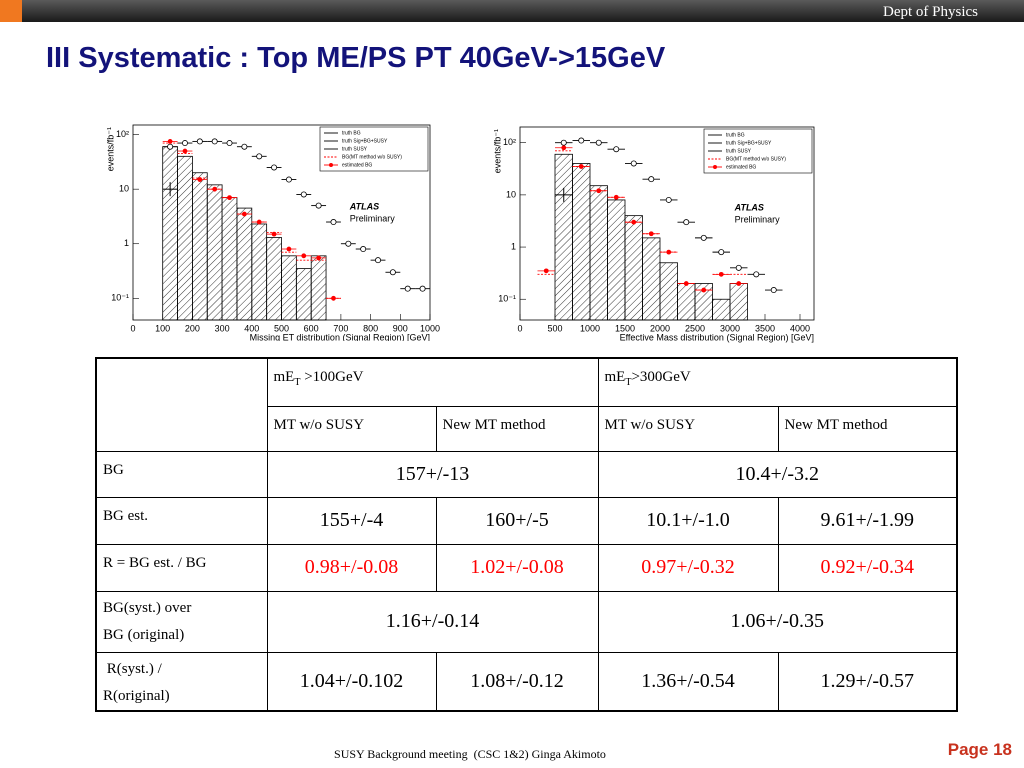 The image size is (1024, 768). Describe the element at coordinates (749, 207) in the screenshot. I see `annotation: ATLAS` at that location.